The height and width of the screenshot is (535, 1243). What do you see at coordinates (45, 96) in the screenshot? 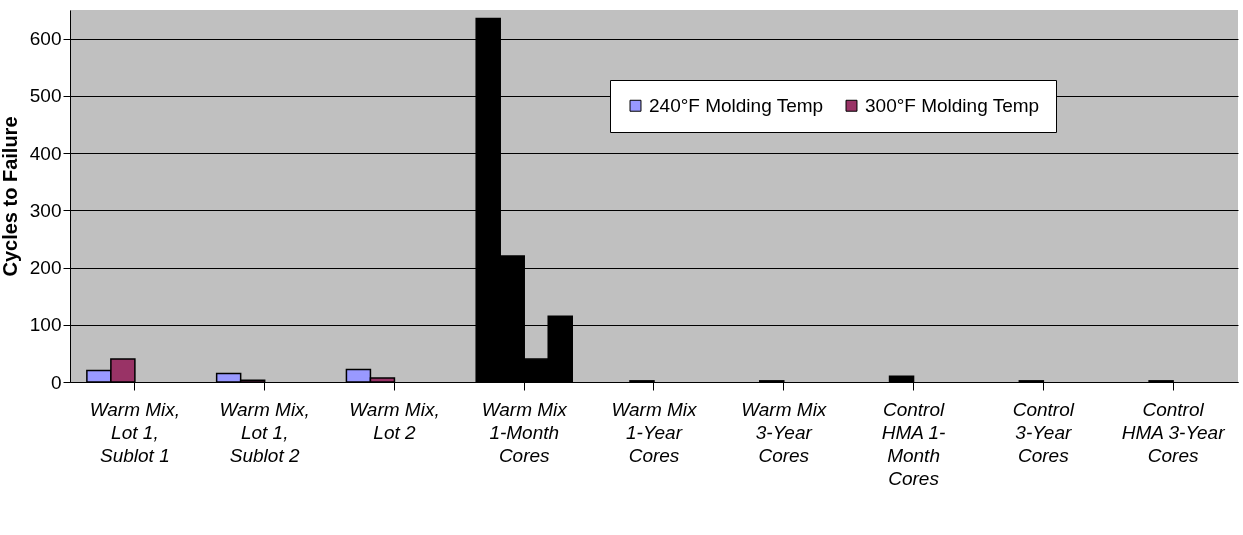
I see `y-tick-label: 500` at bounding box center [45, 96].